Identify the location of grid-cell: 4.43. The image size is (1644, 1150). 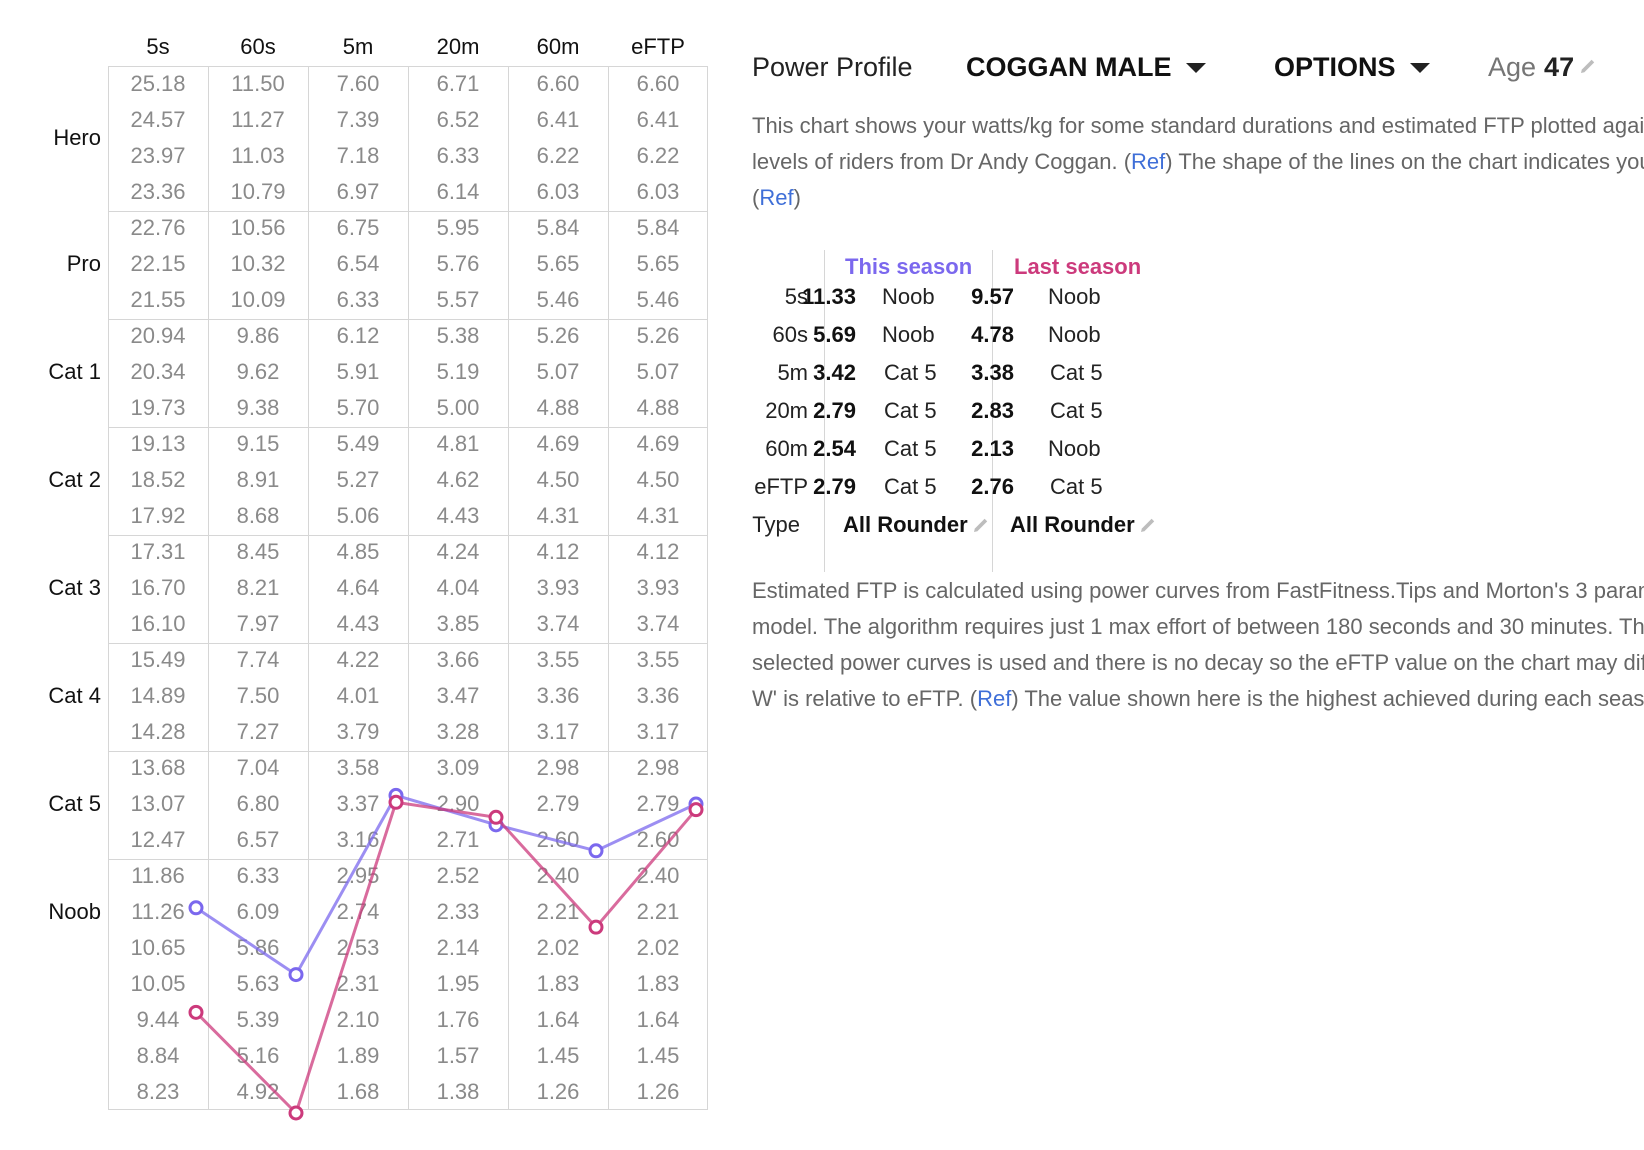
(458, 515).